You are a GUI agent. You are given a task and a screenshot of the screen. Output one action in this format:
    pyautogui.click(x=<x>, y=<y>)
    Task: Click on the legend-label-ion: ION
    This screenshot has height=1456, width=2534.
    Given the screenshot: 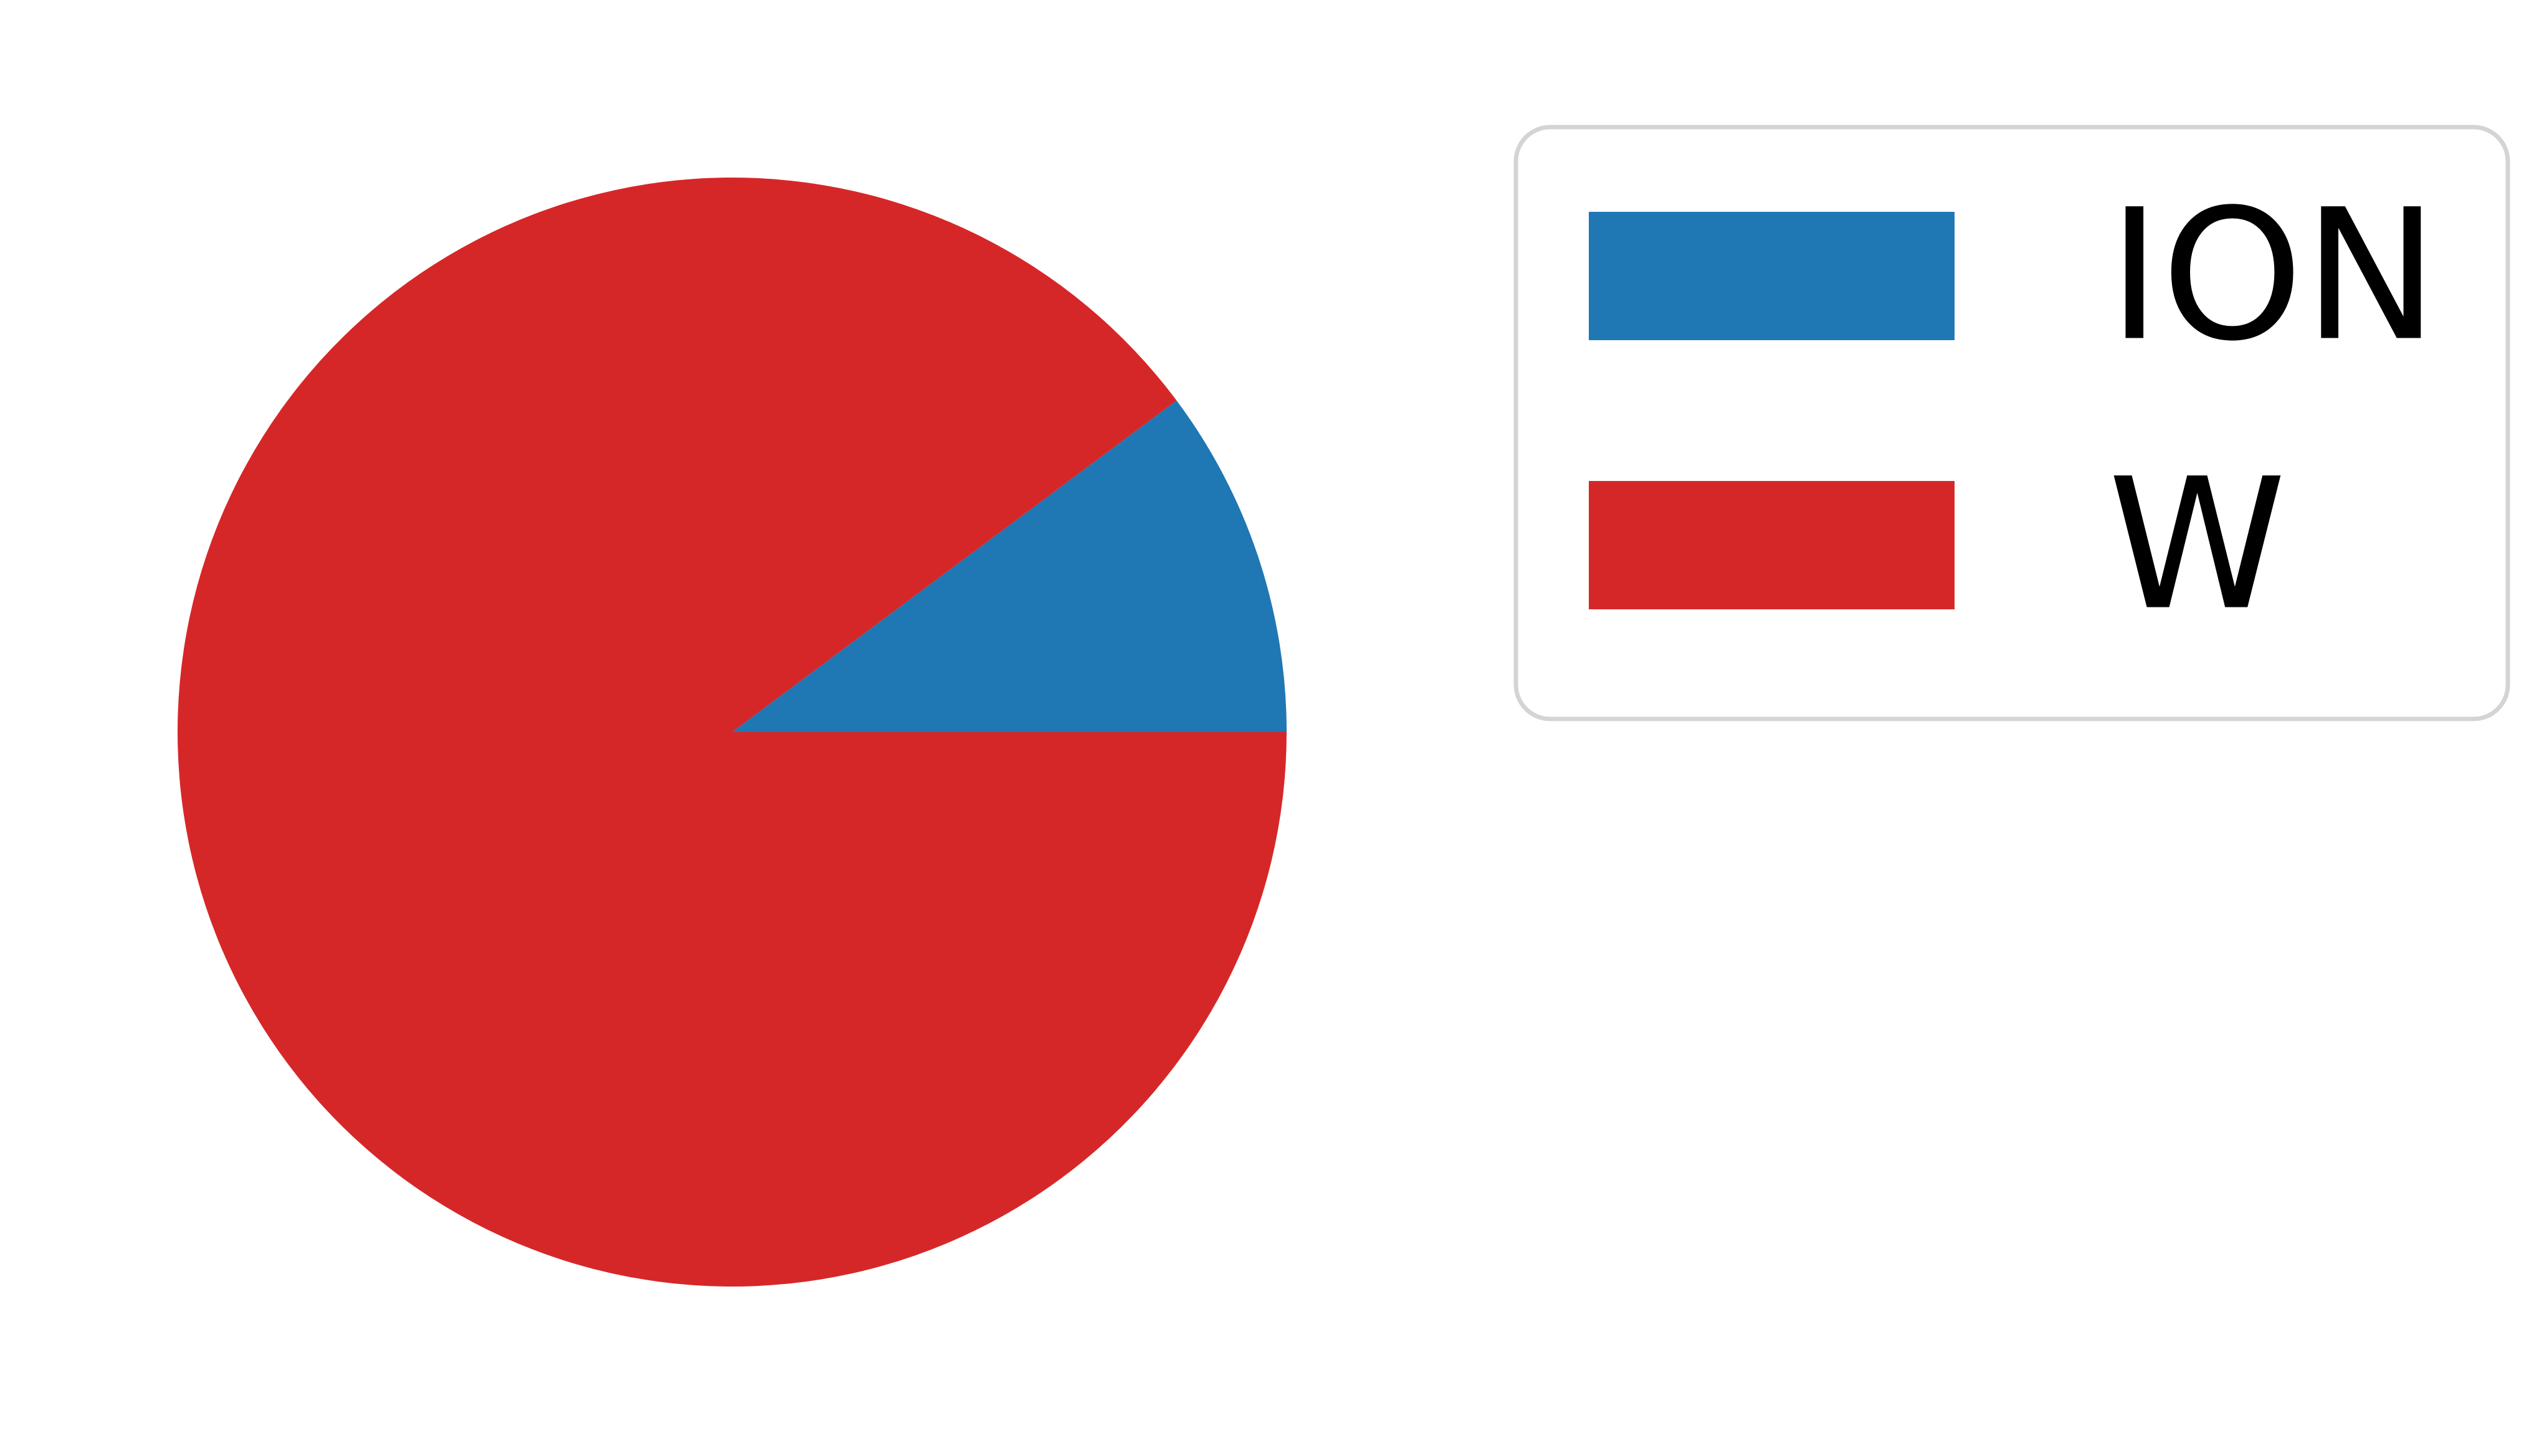 What is the action you would take?
    pyautogui.click(x=2273, y=276)
    